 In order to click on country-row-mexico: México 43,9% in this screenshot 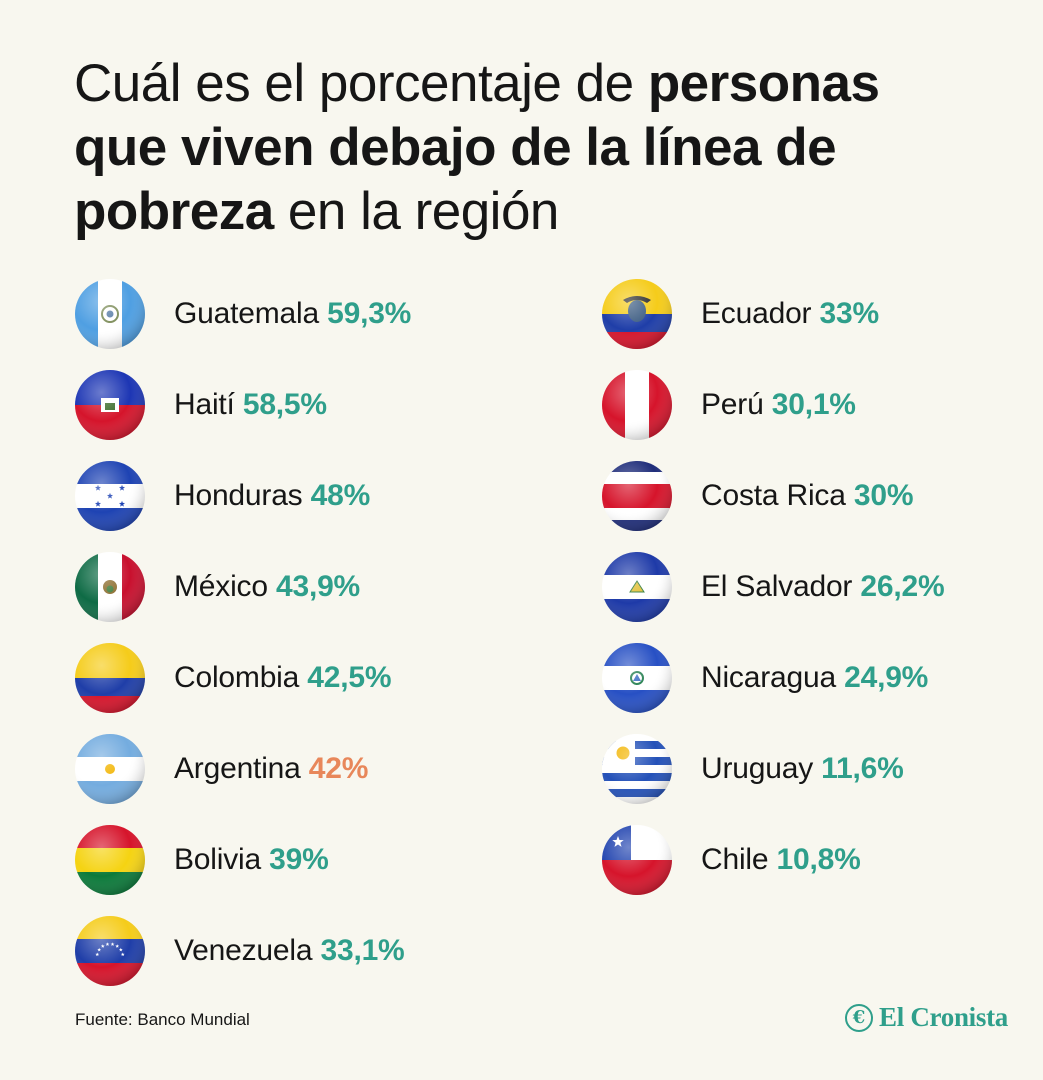, I will do `click(242, 586)`.